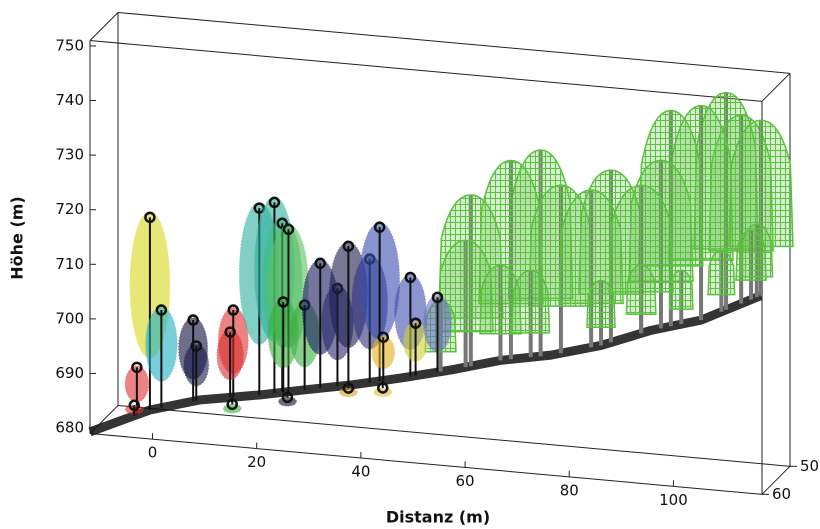 This screenshot has height=529, width=820. Describe the element at coordinates (438, 517) in the screenshot. I see `x-axis-title: Distanz (m)` at that location.